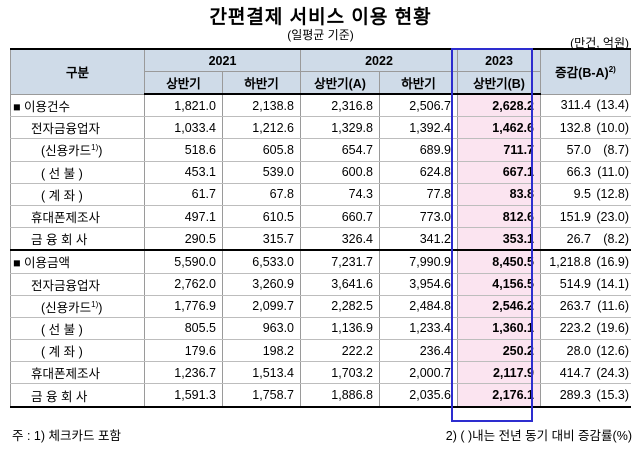 This screenshot has height=453, width=641. What do you see at coordinates (320, 17) in the screenshot?
I see `page-title: 간편결제 서비스 이용 현황` at bounding box center [320, 17].